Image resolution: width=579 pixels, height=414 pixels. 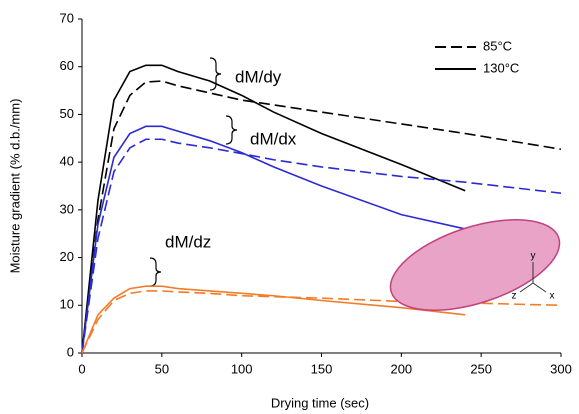 What do you see at coordinates (67, 113) in the screenshot?
I see `y-tick-label: 50` at bounding box center [67, 113].